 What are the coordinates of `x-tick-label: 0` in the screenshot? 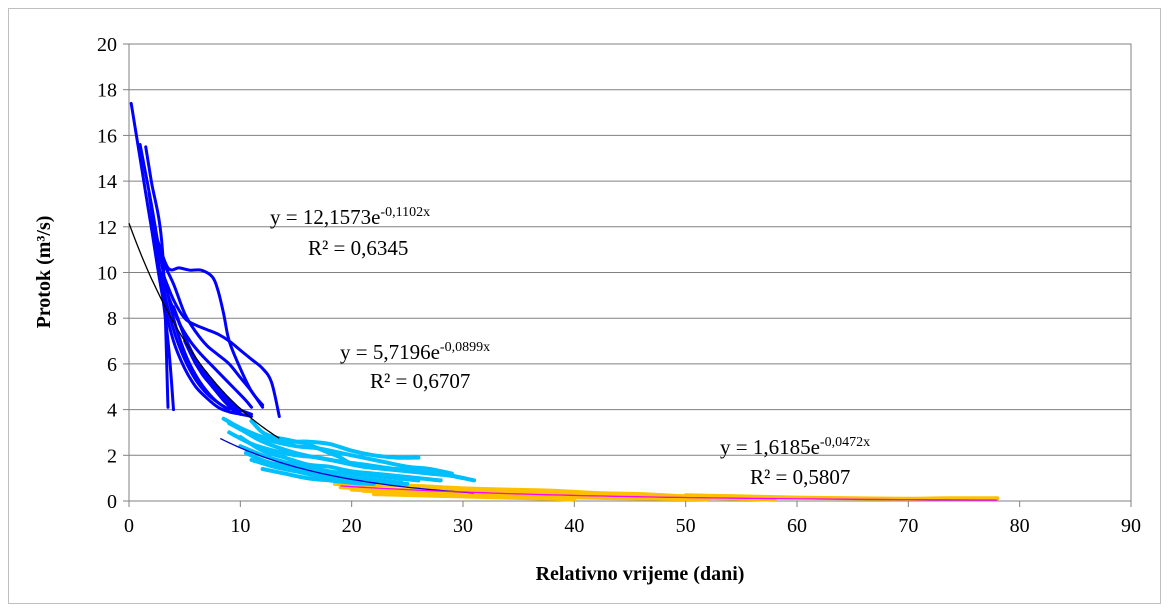 It's located at (129, 526).